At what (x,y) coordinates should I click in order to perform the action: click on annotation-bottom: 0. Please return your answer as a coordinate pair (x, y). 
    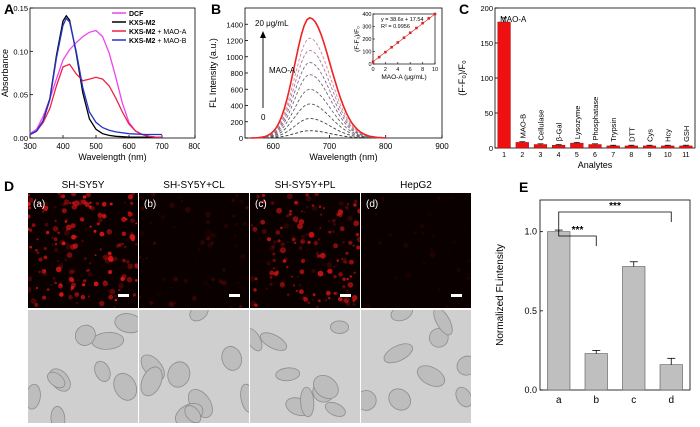
    Looking at the image, I should click on (263, 117).